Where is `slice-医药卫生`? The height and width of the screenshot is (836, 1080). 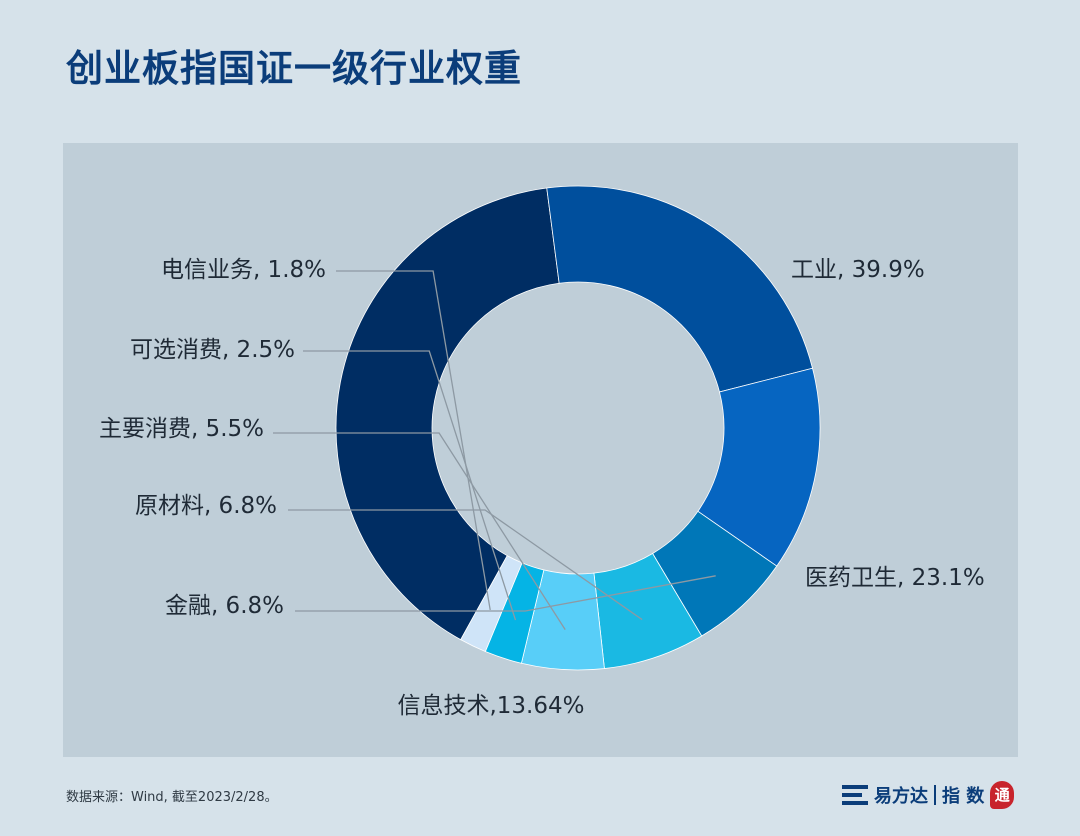
slice-医药卫生 is located at coordinates (679, 289).